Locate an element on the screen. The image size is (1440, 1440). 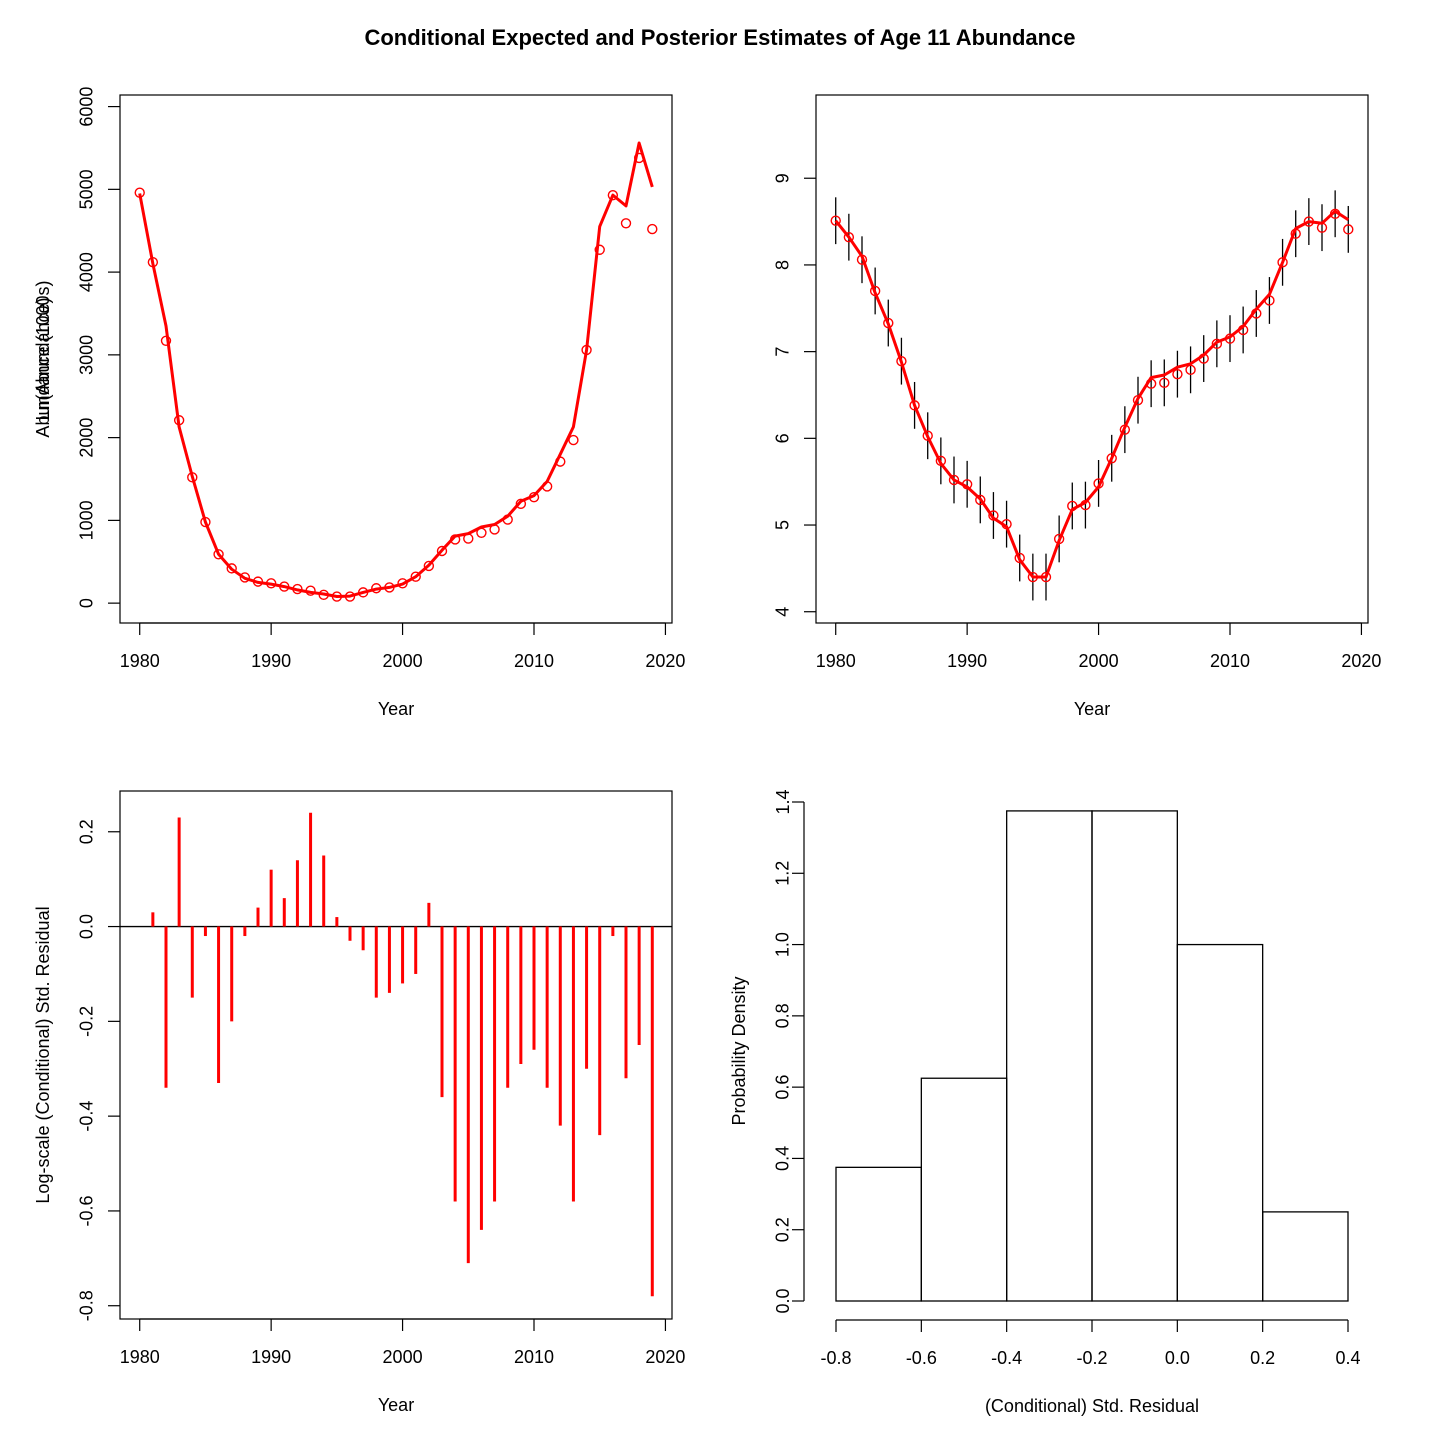
x-axis-title: (Conditional) Std. Residual is located at coordinates (1092, 1406).